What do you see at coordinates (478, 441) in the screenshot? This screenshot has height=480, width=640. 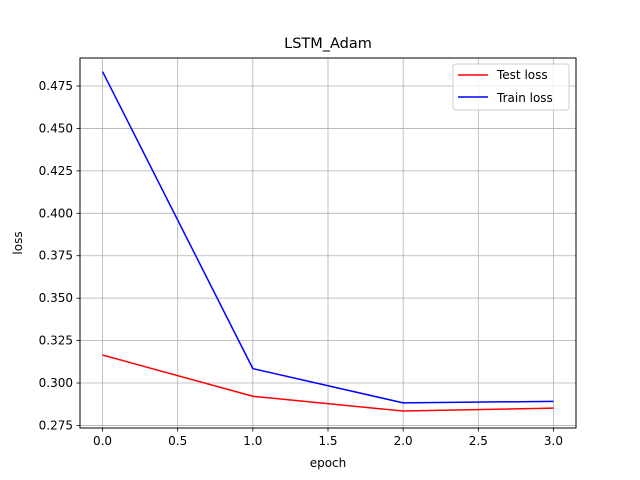 I see `x-tick-label: 2.5` at bounding box center [478, 441].